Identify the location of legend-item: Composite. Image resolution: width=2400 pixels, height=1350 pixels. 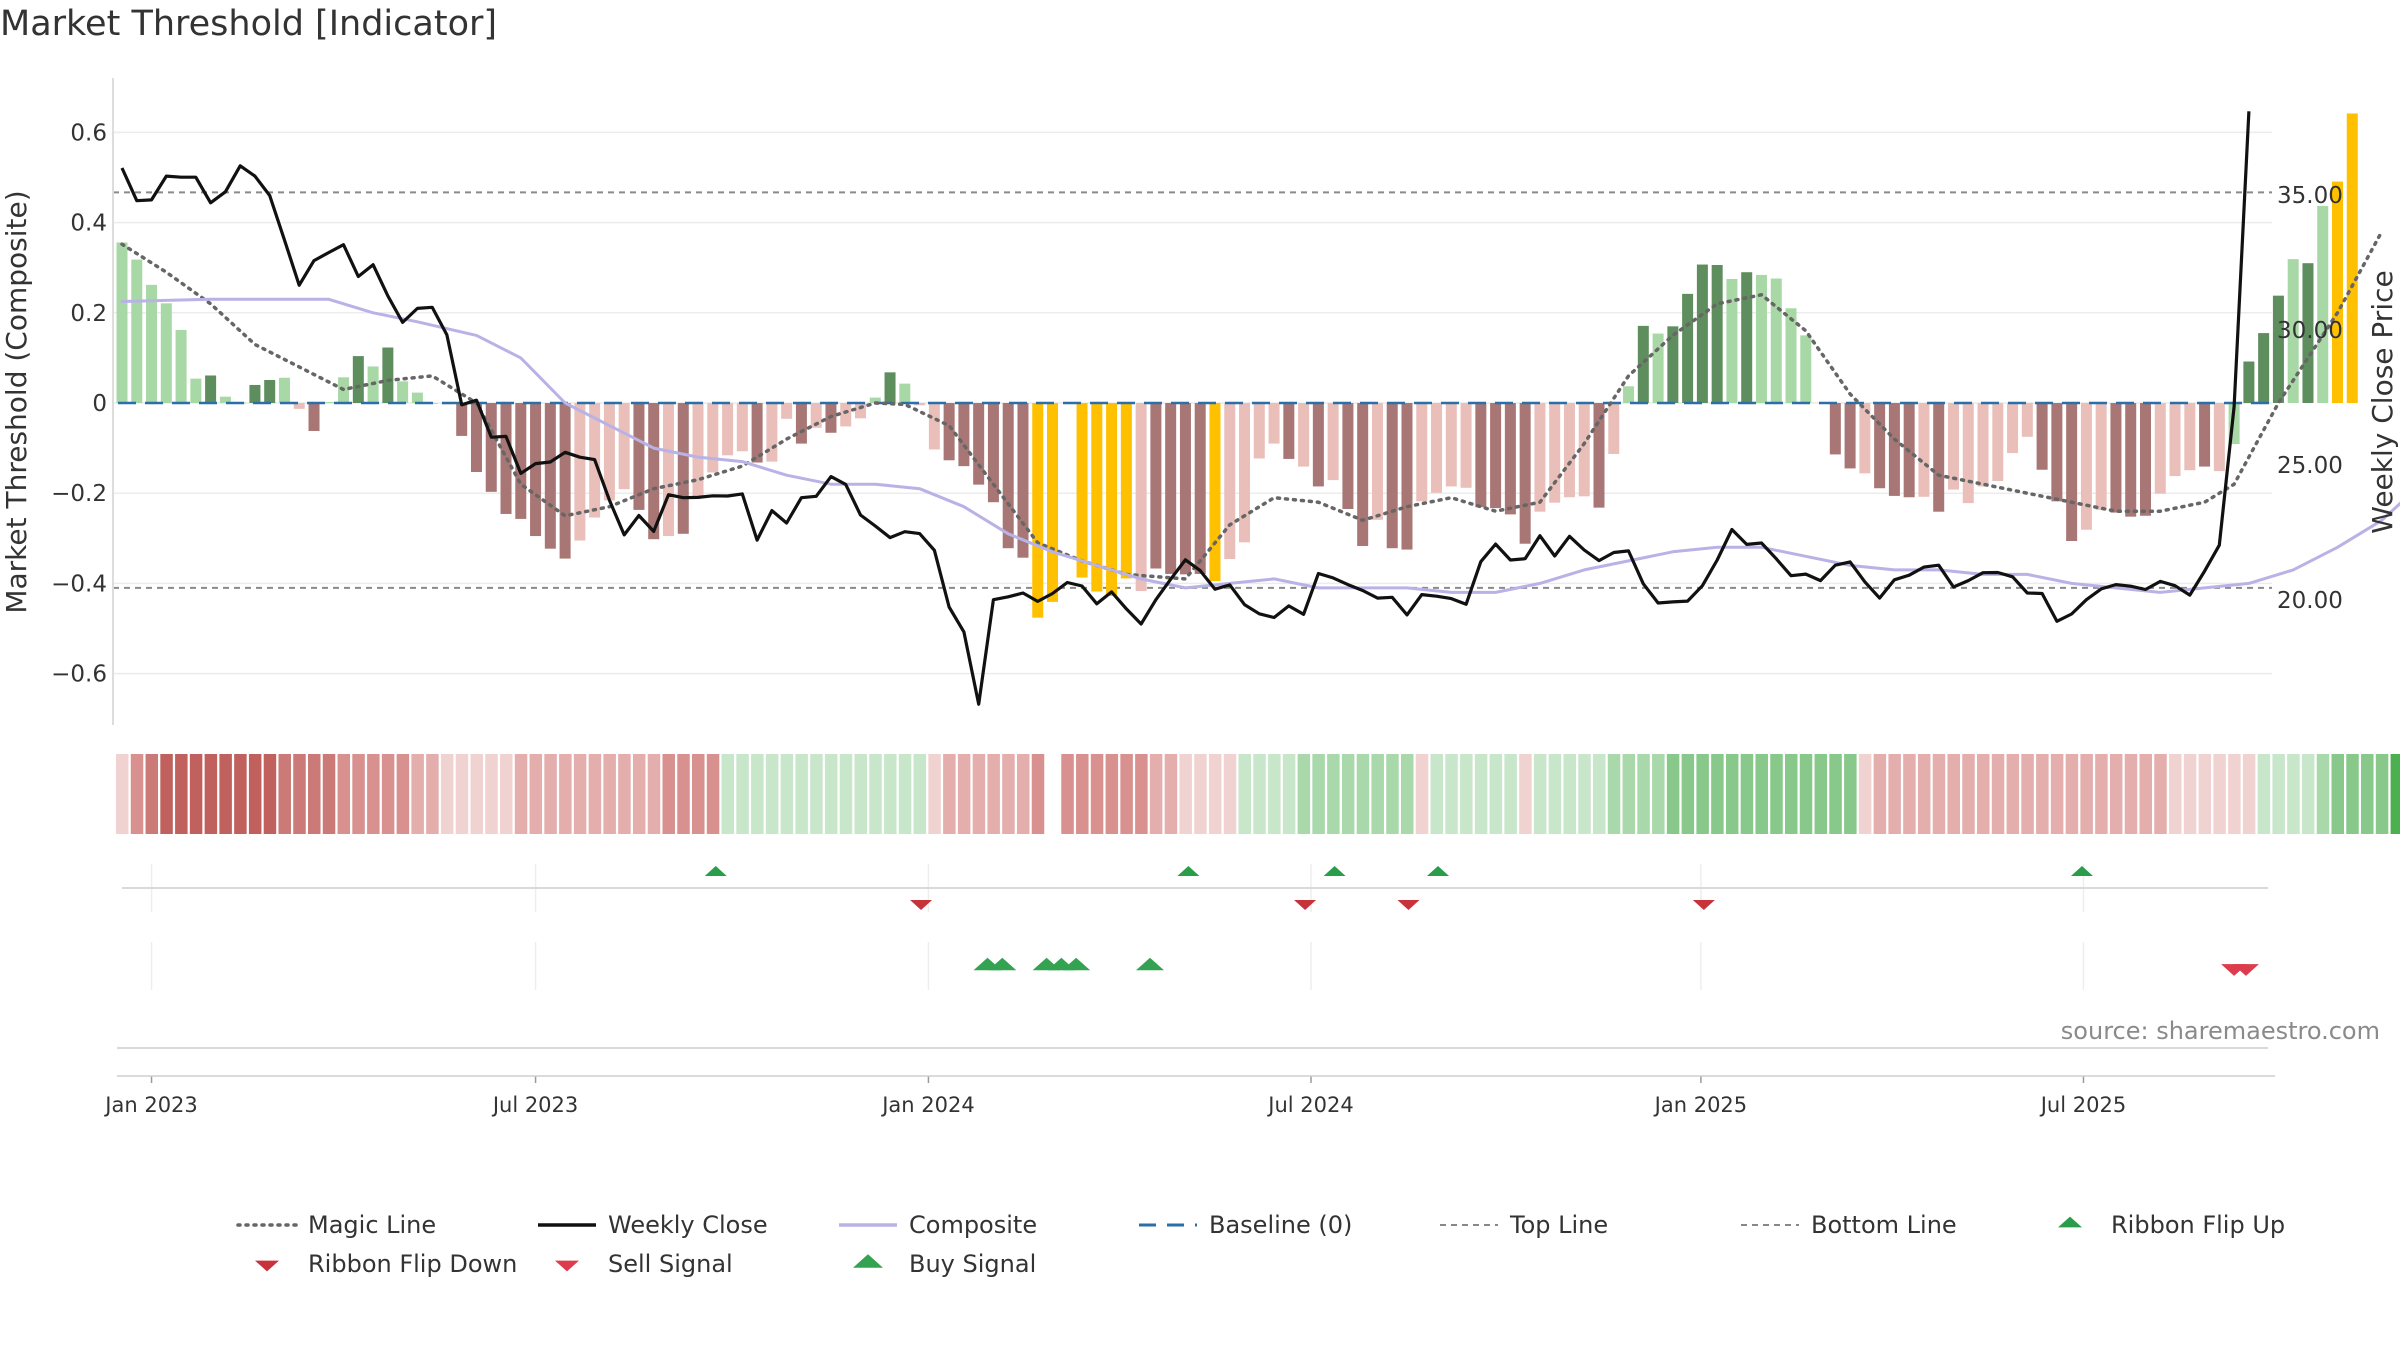
(938, 1225).